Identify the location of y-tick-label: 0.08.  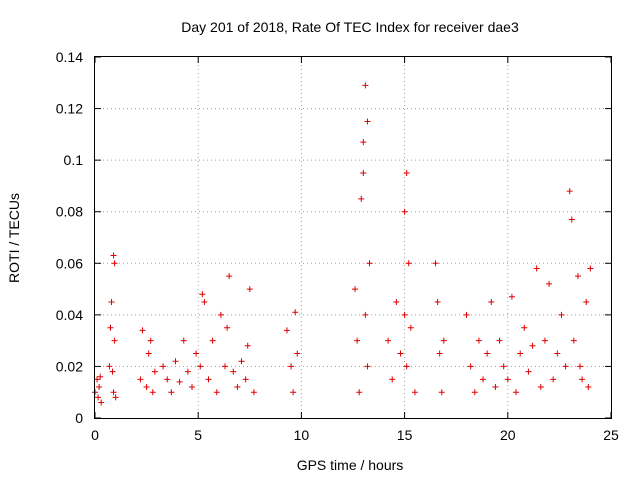
(69, 212).